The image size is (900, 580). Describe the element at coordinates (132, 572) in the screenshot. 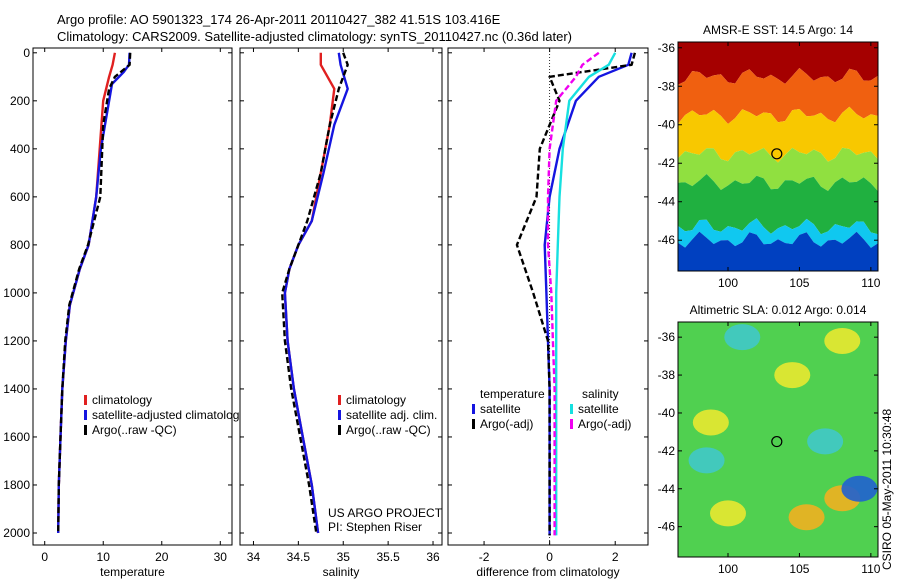

I see `x-axis-label: temperature` at that location.